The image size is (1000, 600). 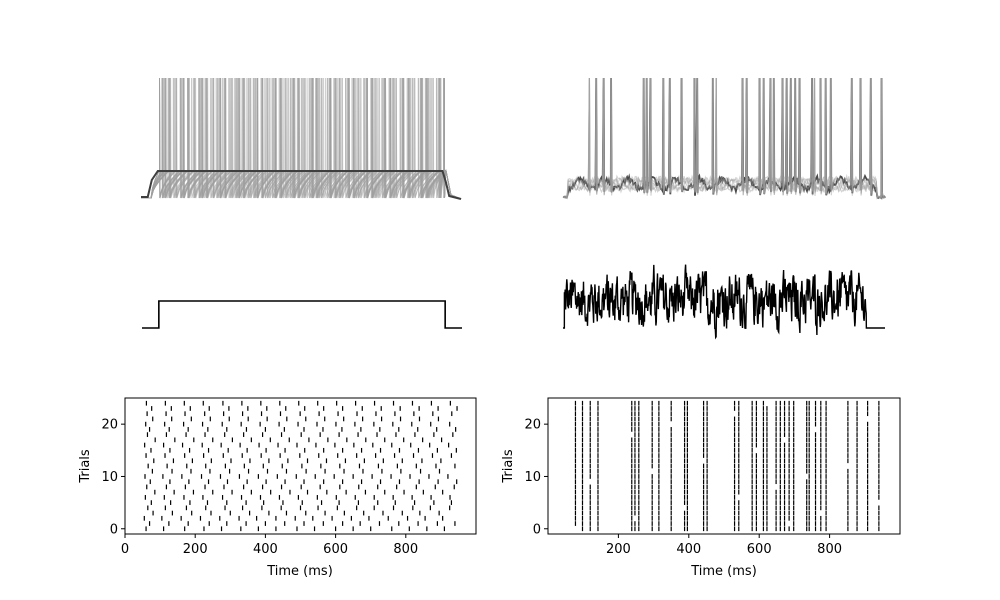 I want to click on raster-noisy-ytick-label: 0, so click(x=537, y=529).